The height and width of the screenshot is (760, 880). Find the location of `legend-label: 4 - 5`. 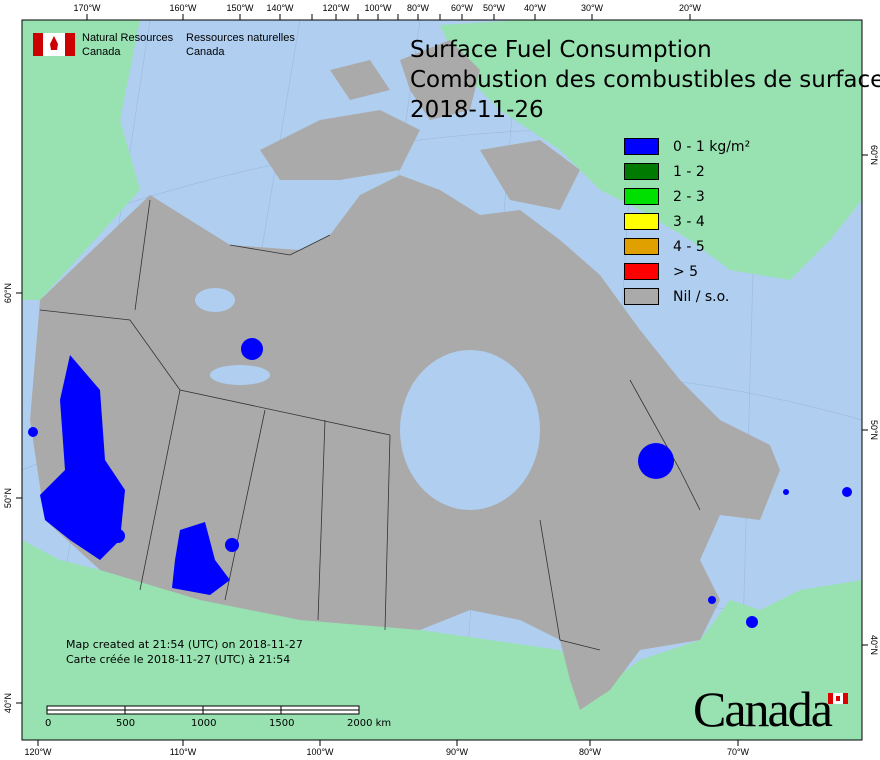

legend-label: 4 - 5 is located at coordinates (689, 246).